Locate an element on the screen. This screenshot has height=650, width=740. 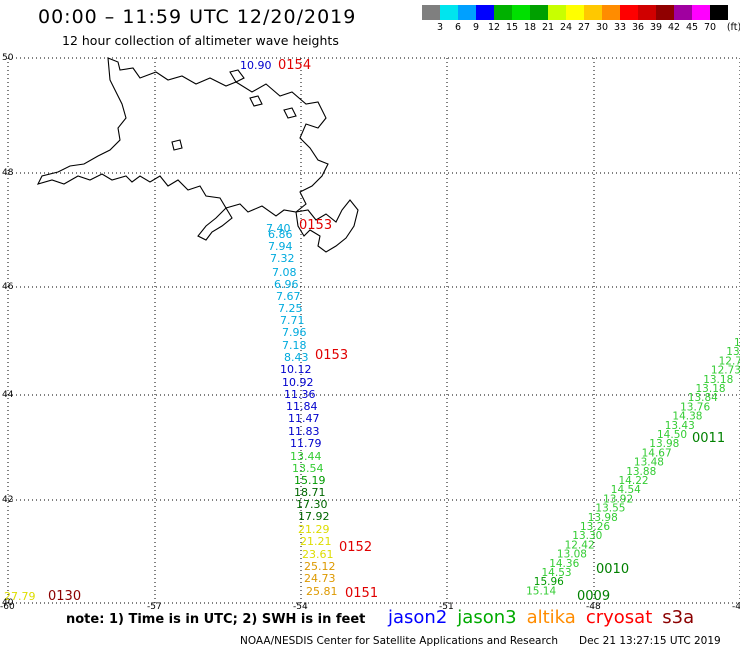
legend-label: 36 is located at coordinates (638, 27).